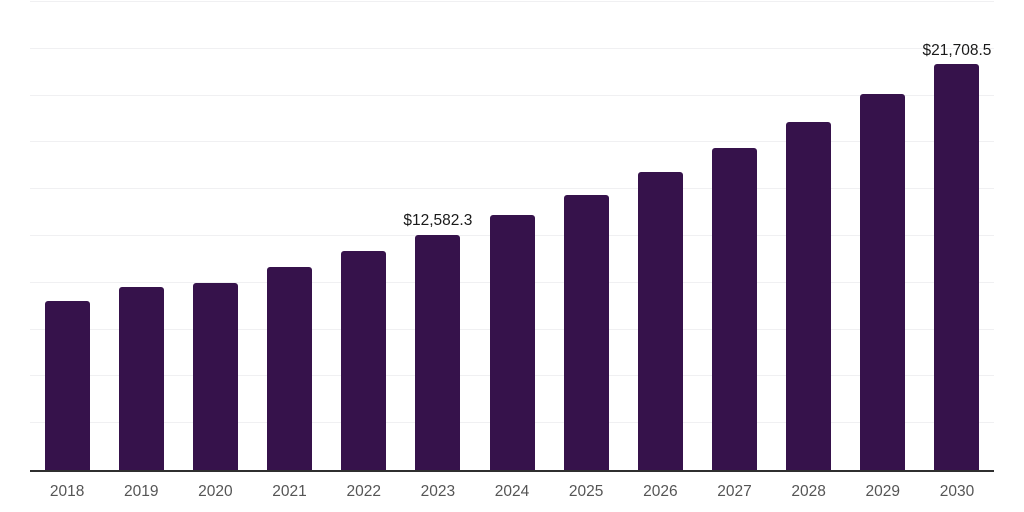  I want to click on bar-slot-2030: $21,708.5, so click(957, 236).